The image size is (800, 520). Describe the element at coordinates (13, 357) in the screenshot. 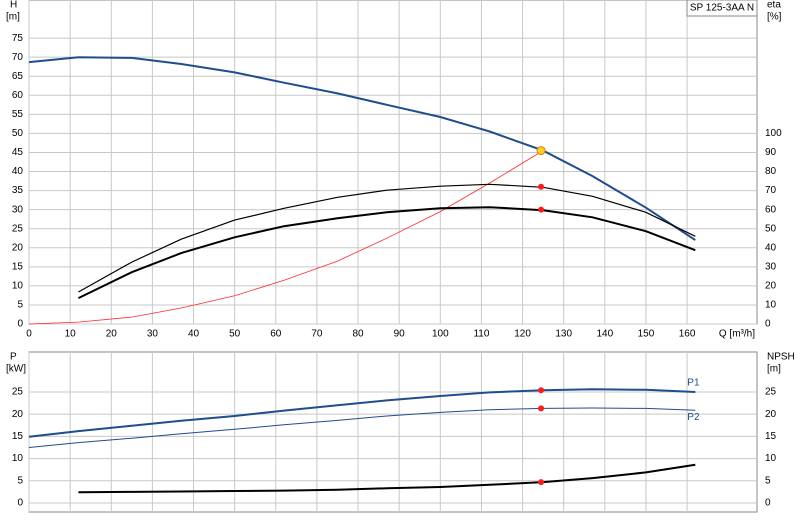

I see `y-axis-label: P` at that location.